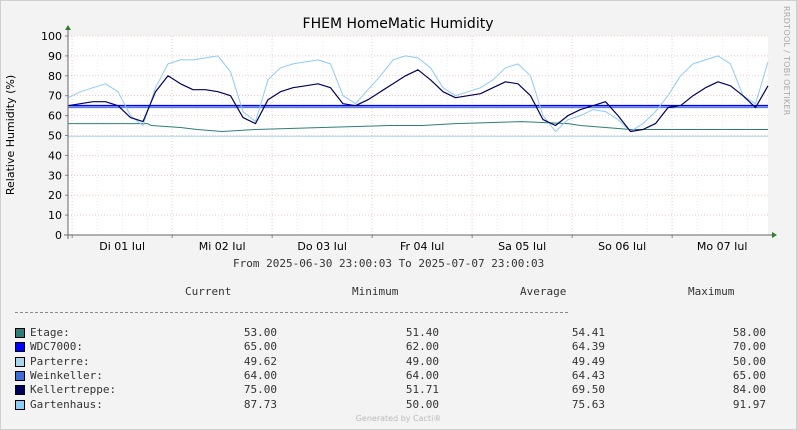 The image size is (797, 430). What do you see at coordinates (66, 404) in the screenshot?
I see `legend-name: Gartenhaus:` at bounding box center [66, 404].